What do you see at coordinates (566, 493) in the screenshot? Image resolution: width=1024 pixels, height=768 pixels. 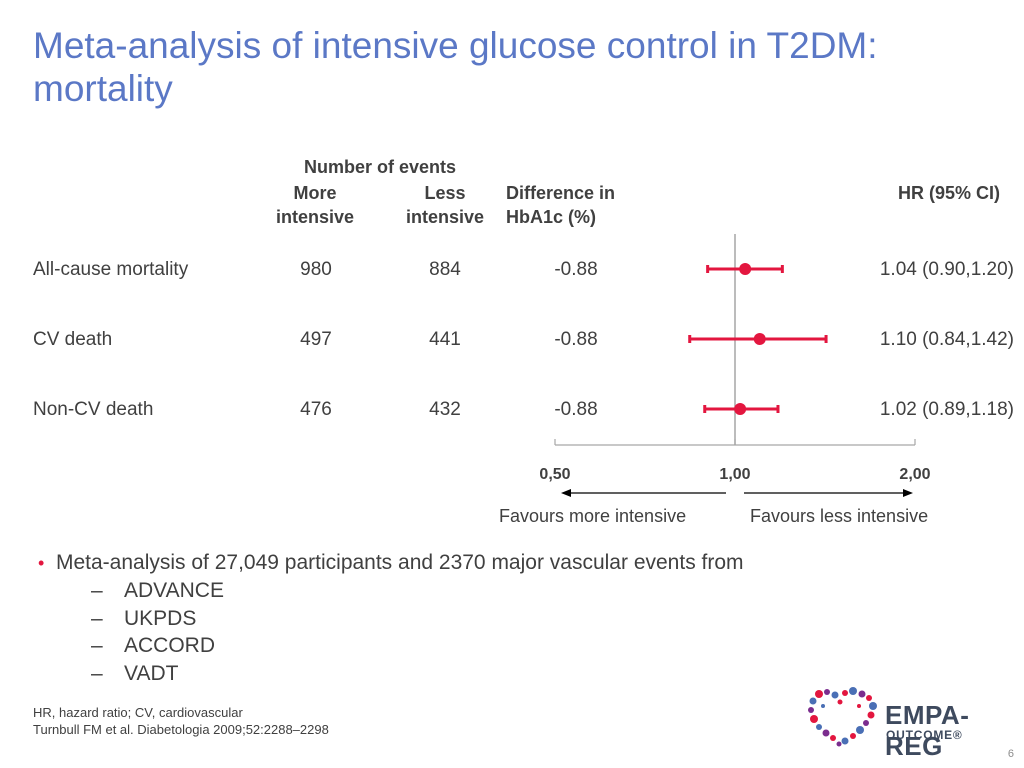 I see `arrow-left-icon` at bounding box center [566, 493].